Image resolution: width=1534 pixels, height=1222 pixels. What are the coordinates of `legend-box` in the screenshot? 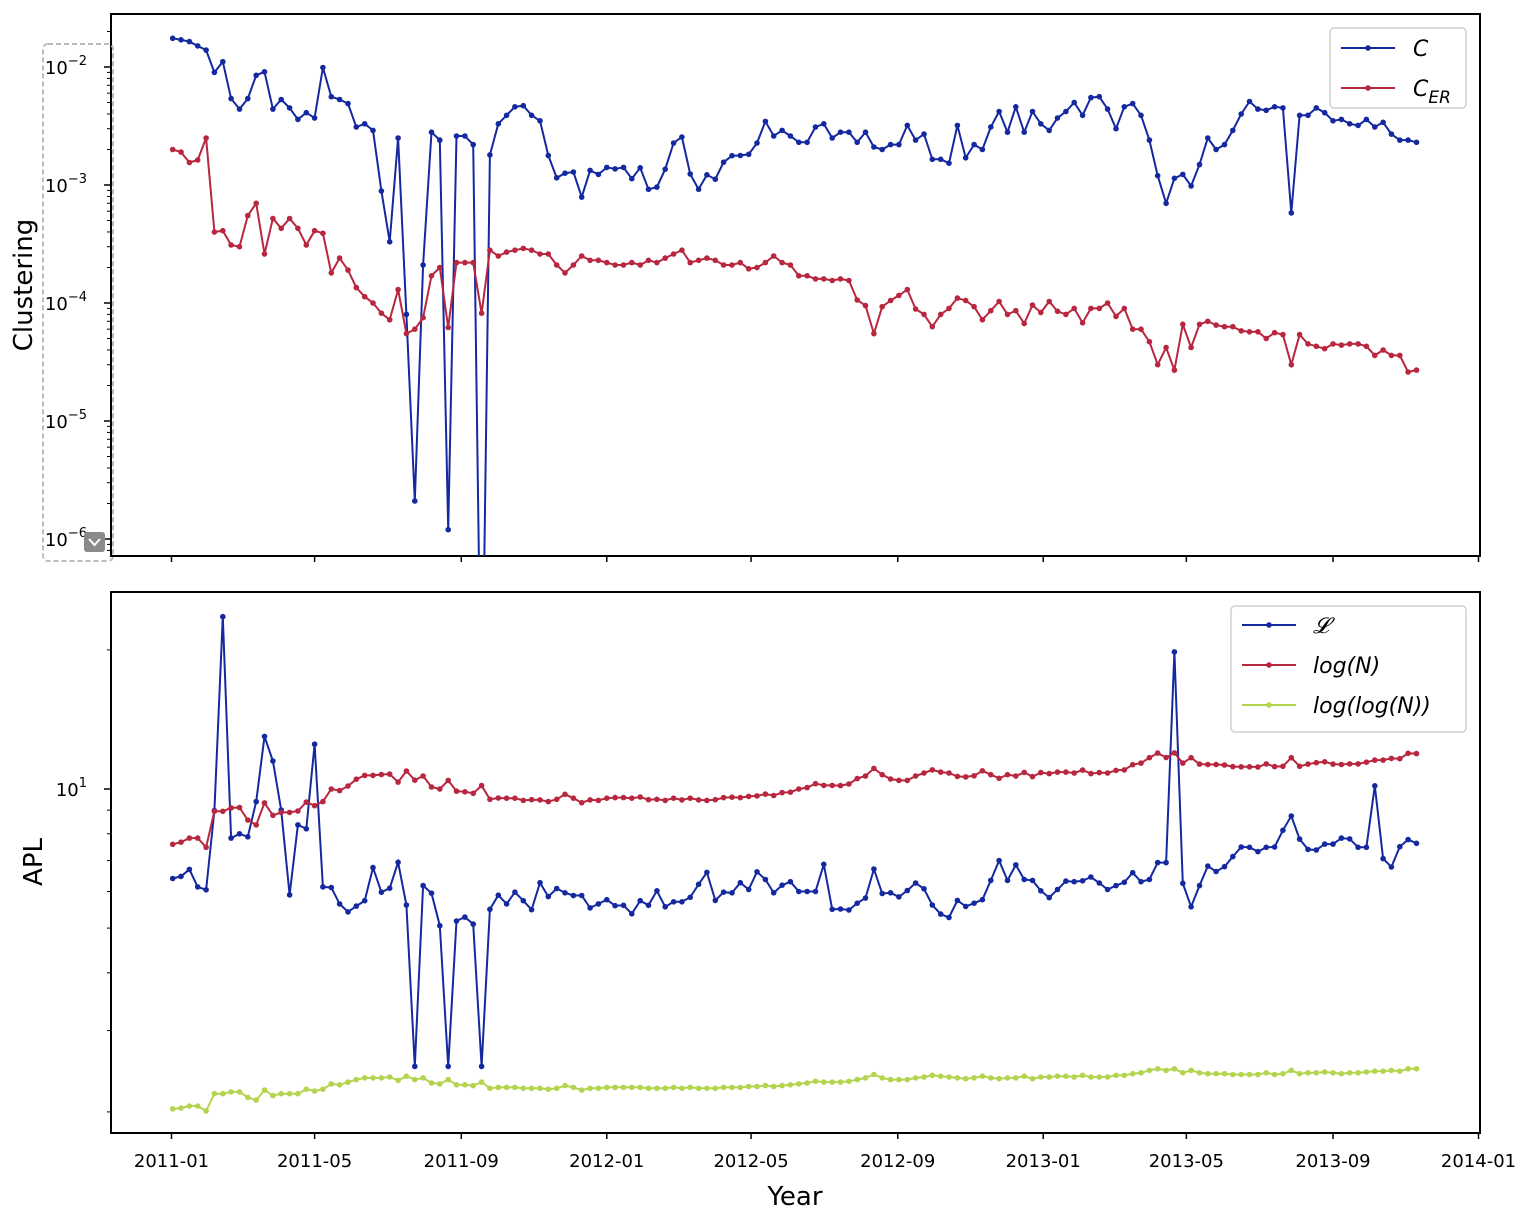 It's located at (1348, 669).